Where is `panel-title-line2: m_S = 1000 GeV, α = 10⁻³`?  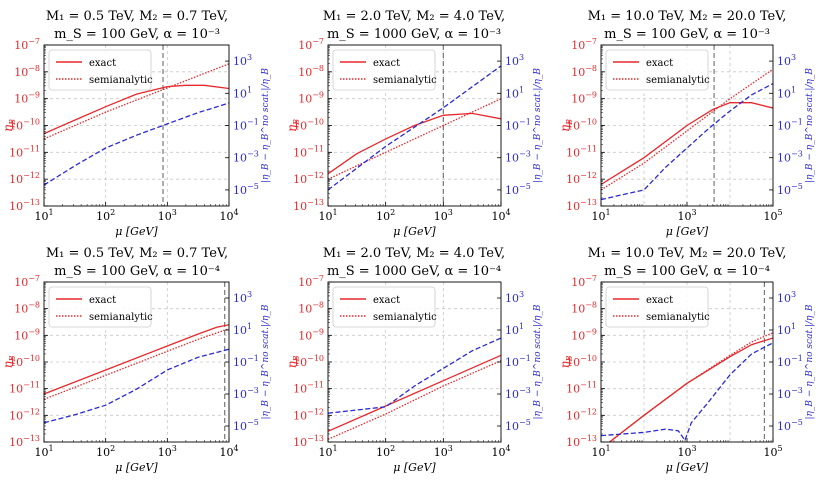 panel-title-line2: m_S = 1000 GeV, α = 10⁻³ is located at coordinates (414, 34).